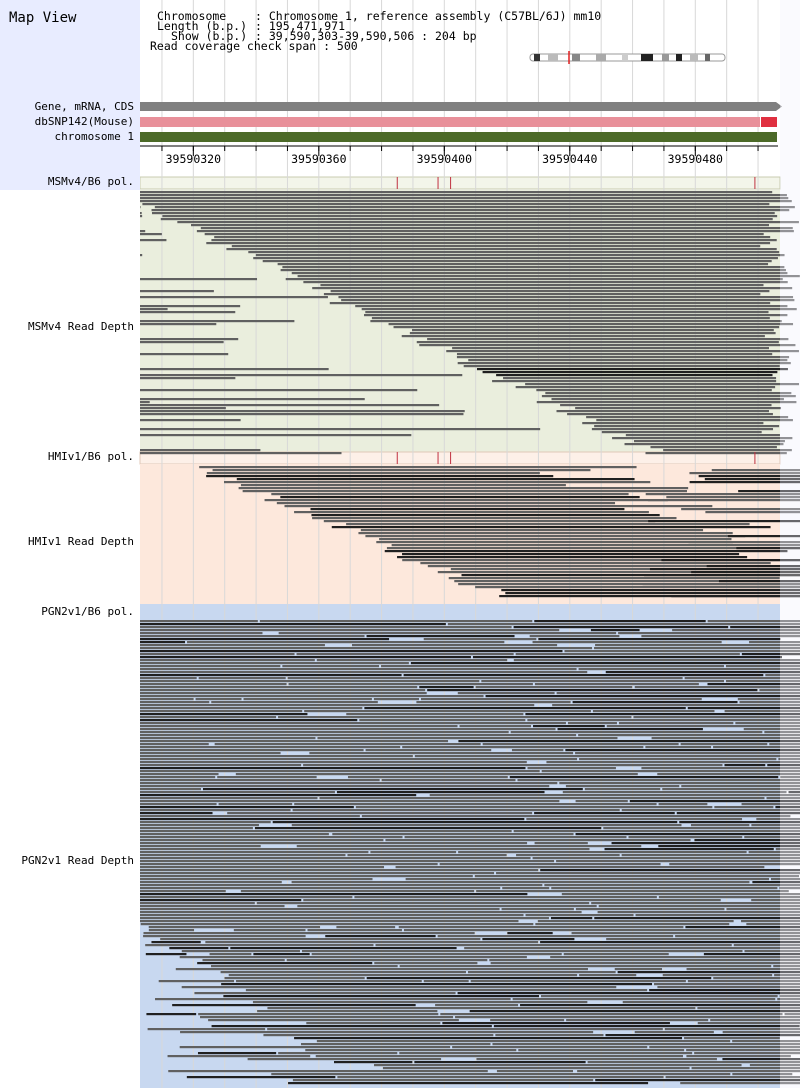 The image size is (800, 1088). Describe the element at coordinates (450, 122) in the screenshot. I see `dbsnp-track-bar` at that location.